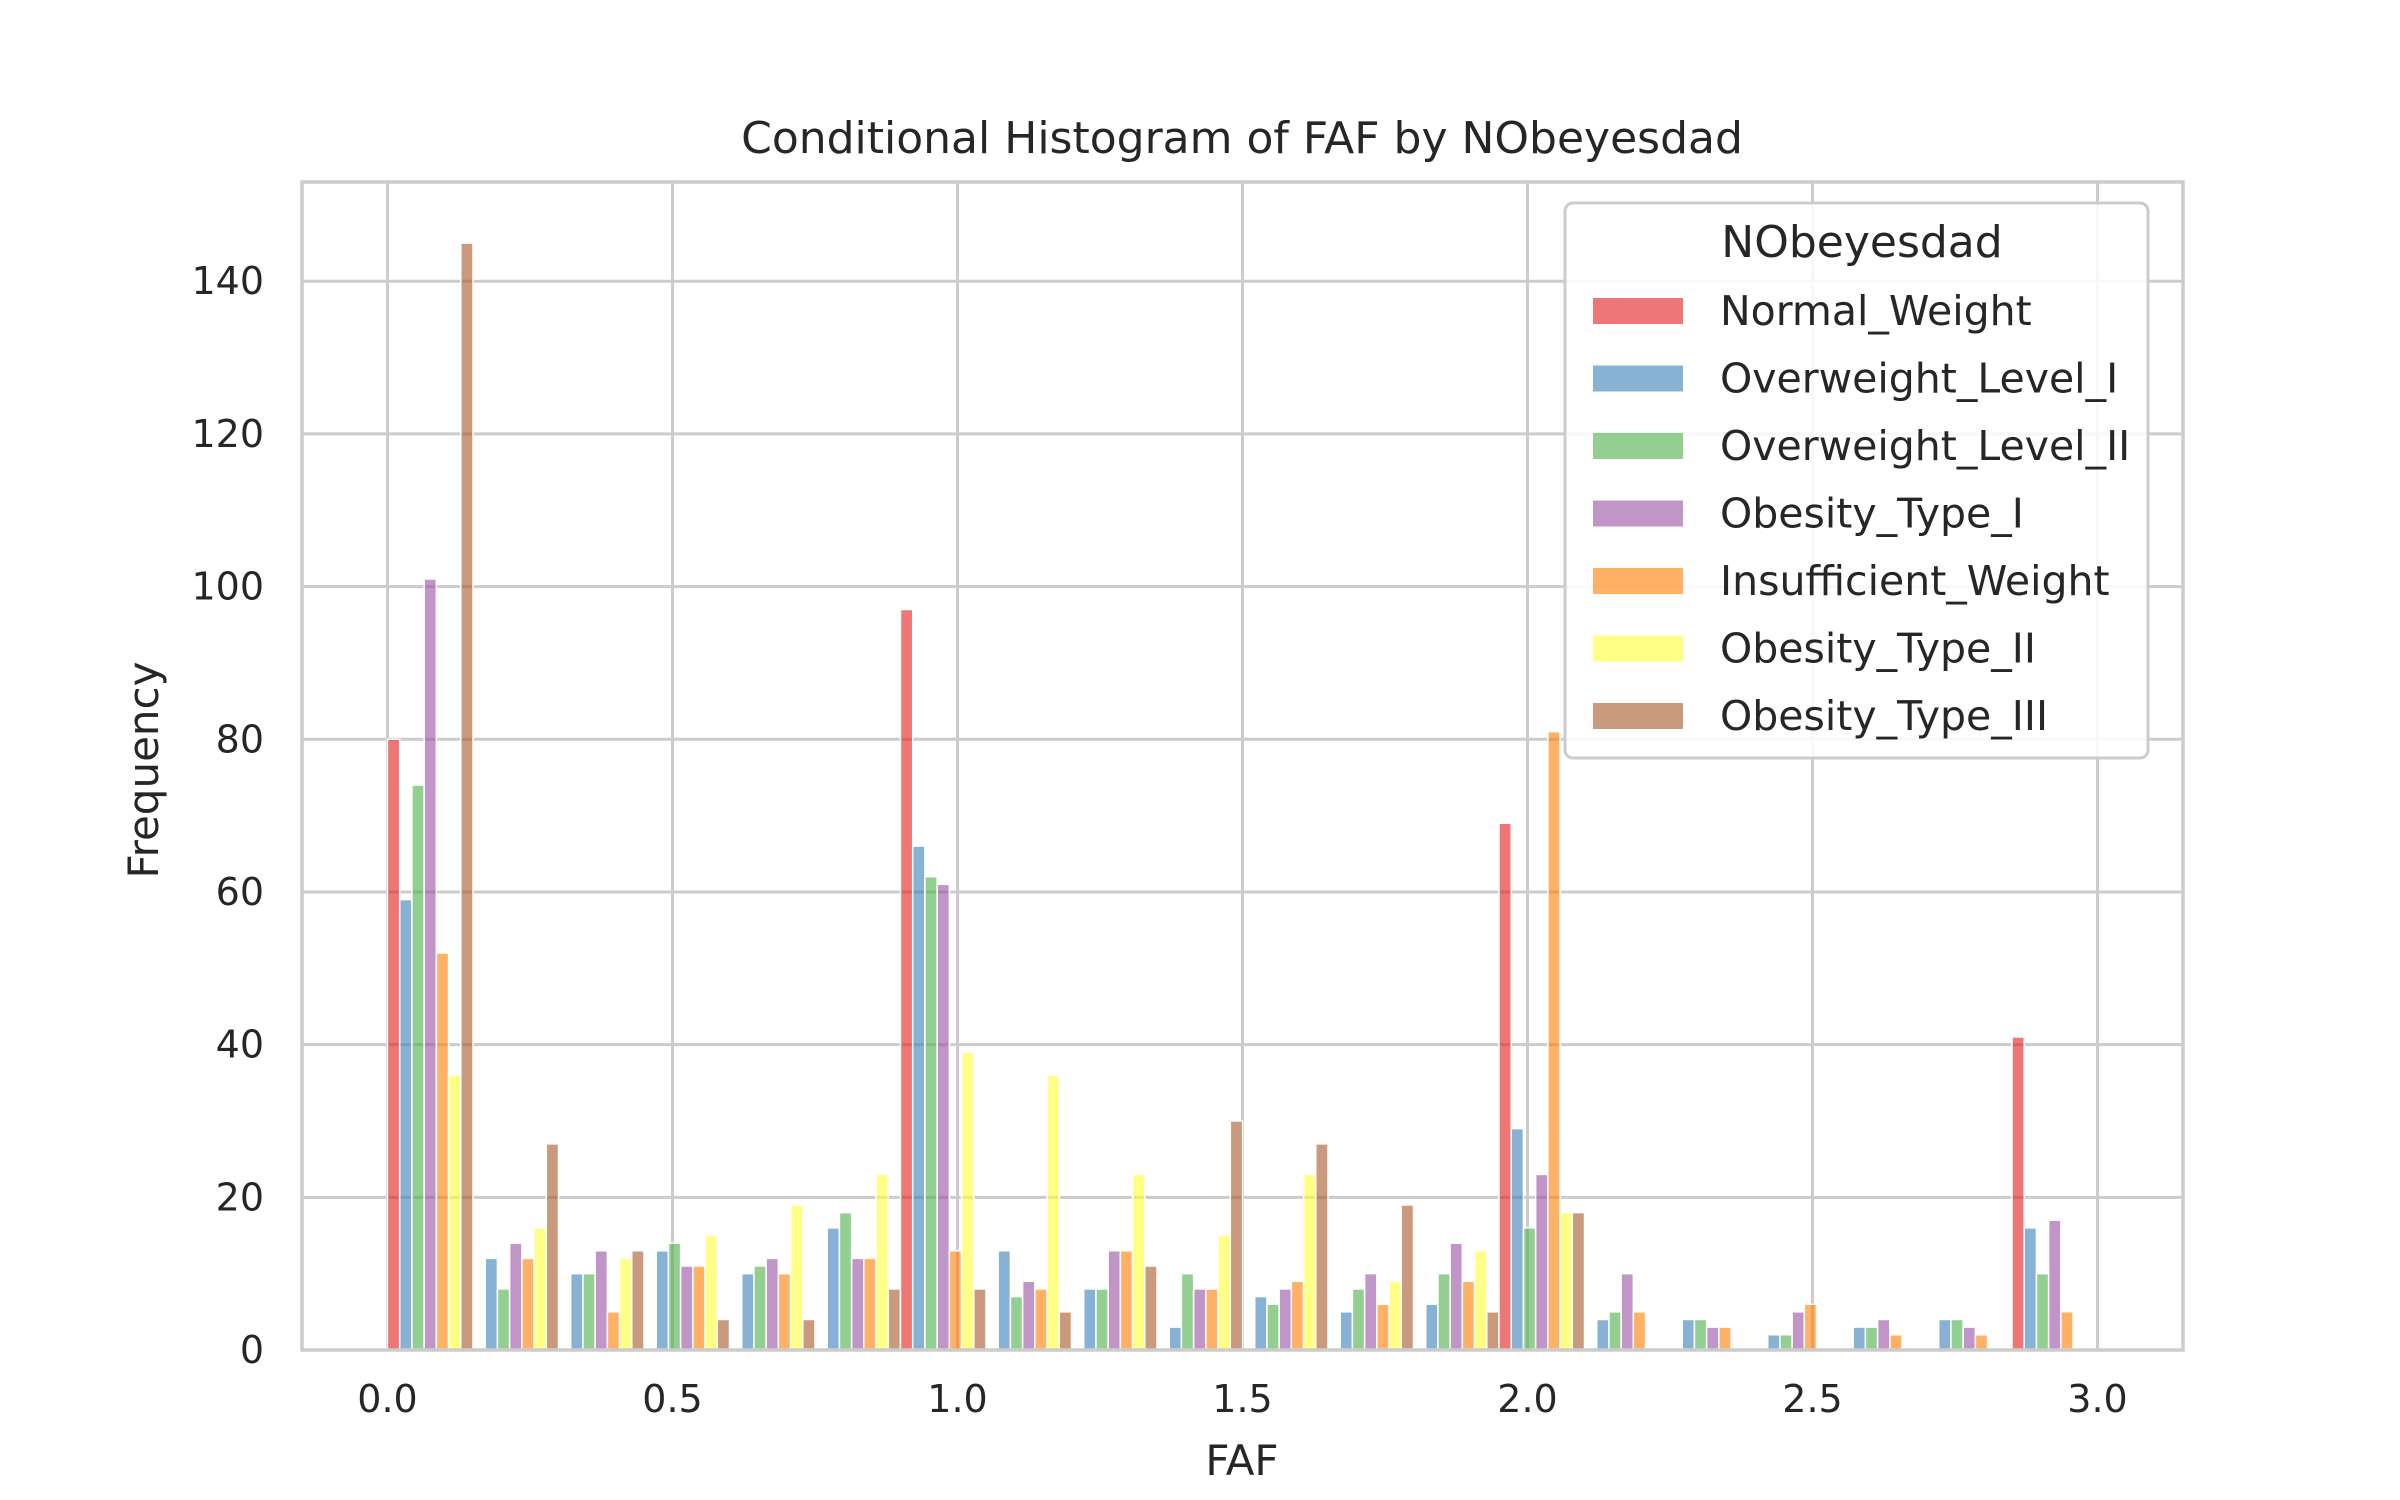 This screenshot has width=2400, height=1500. Describe the element at coordinates (227, 434) in the screenshot. I see `y-tick-label: 120` at that location.